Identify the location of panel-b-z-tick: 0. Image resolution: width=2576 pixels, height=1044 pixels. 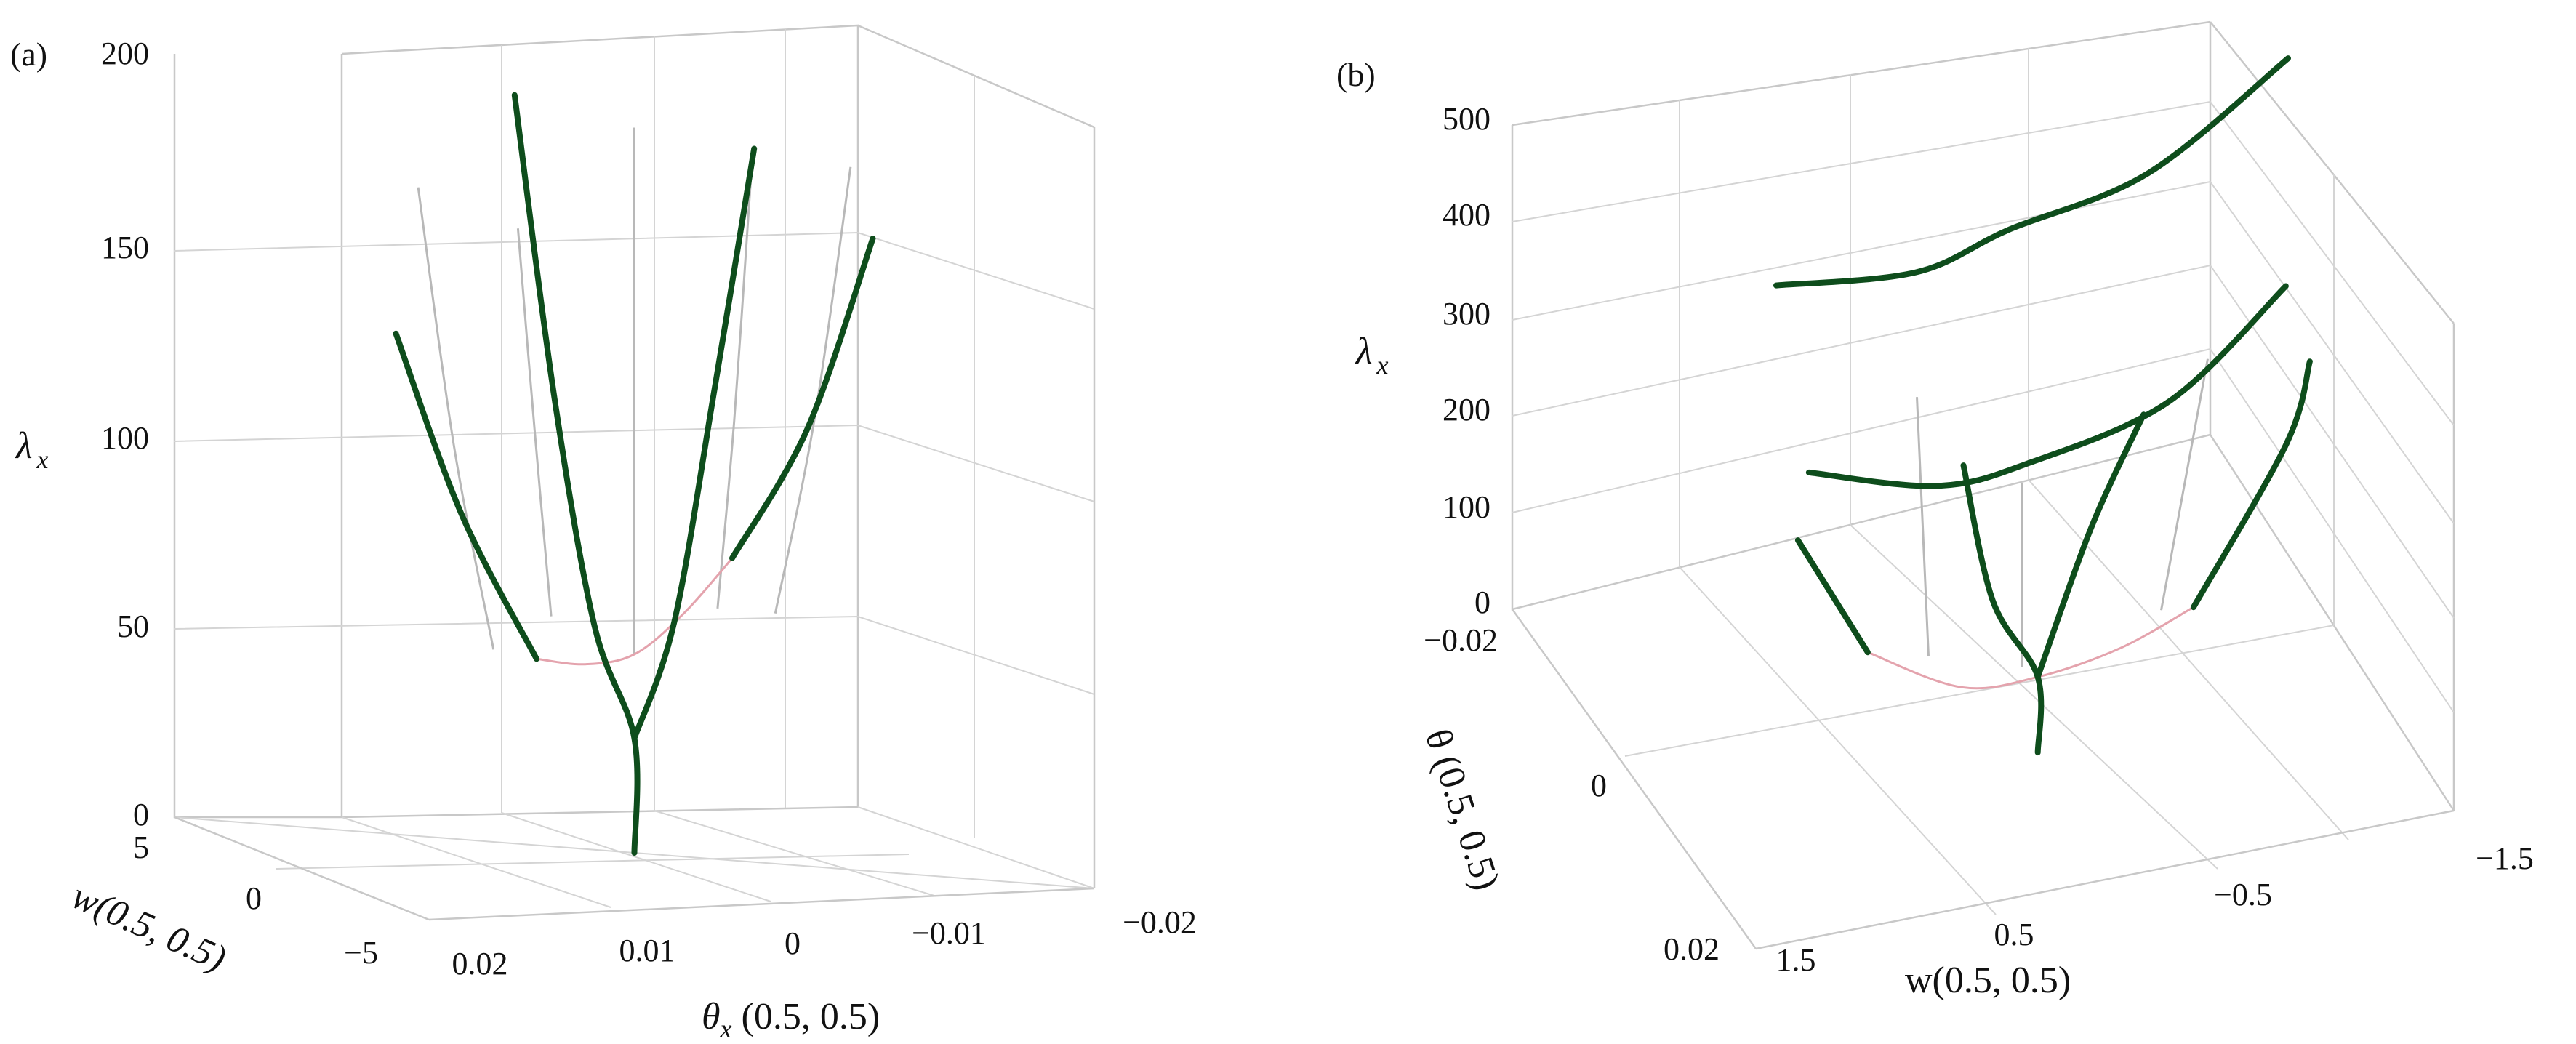
(1482, 602).